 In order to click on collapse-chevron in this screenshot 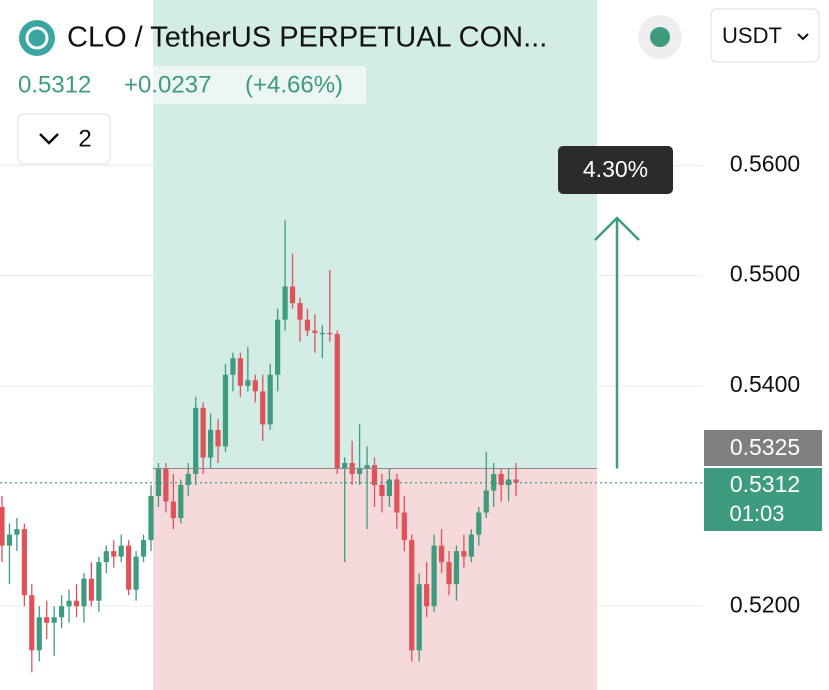, I will do `click(49, 139)`.